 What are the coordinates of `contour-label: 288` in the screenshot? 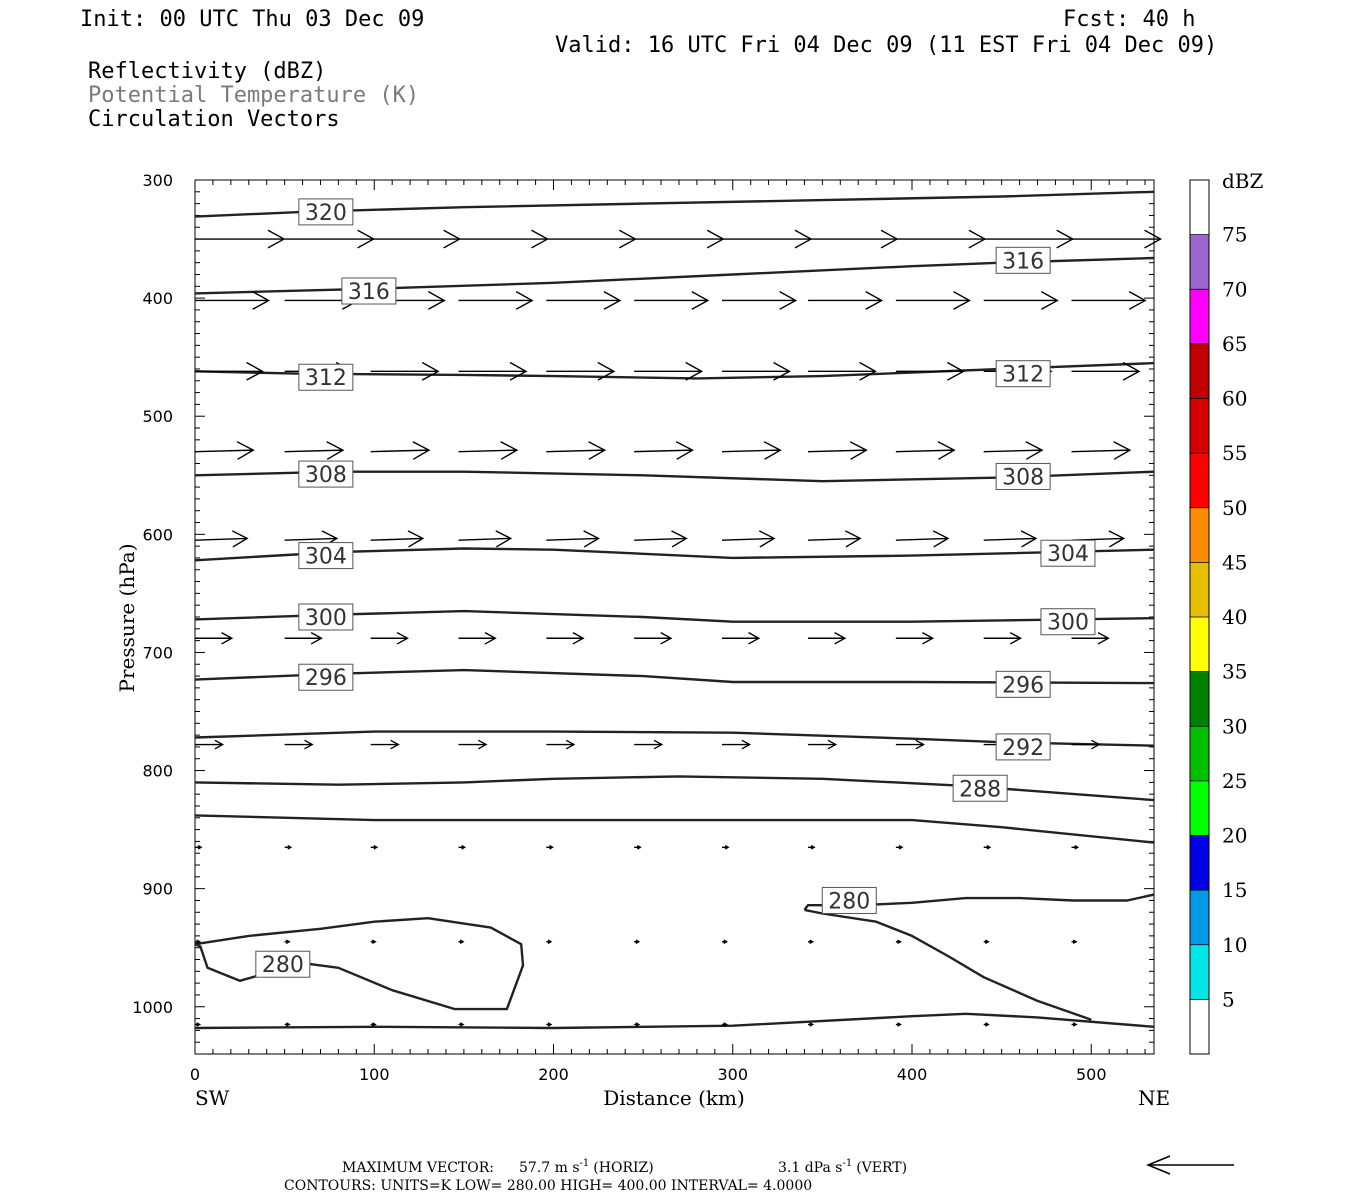 It's located at (980, 788).